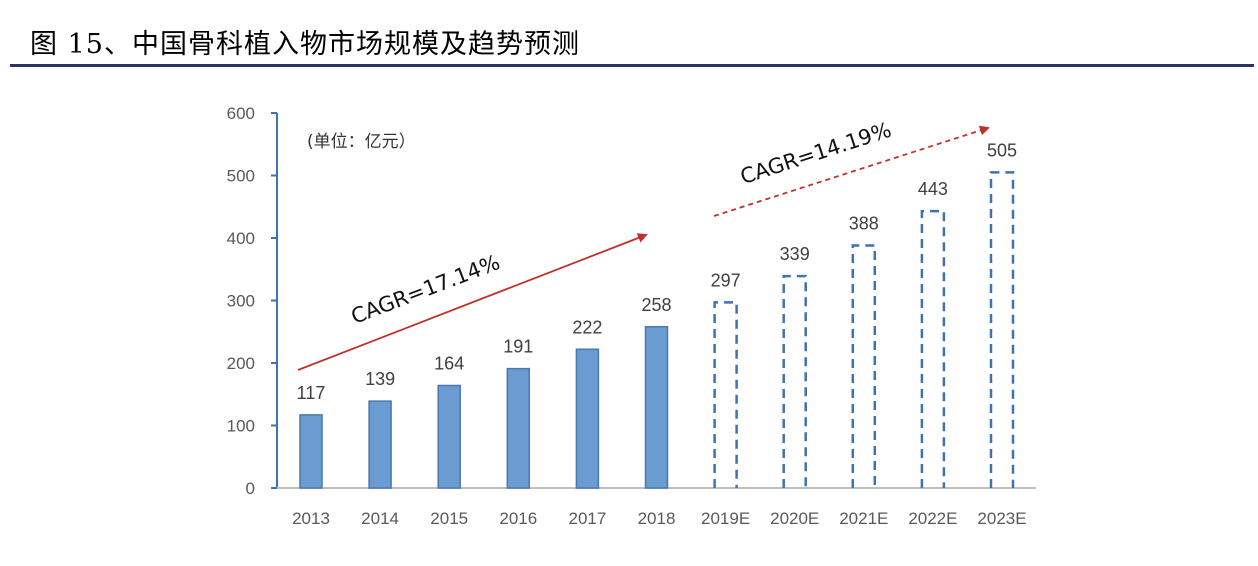  I want to click on data-label: 443, so click(933, 189).